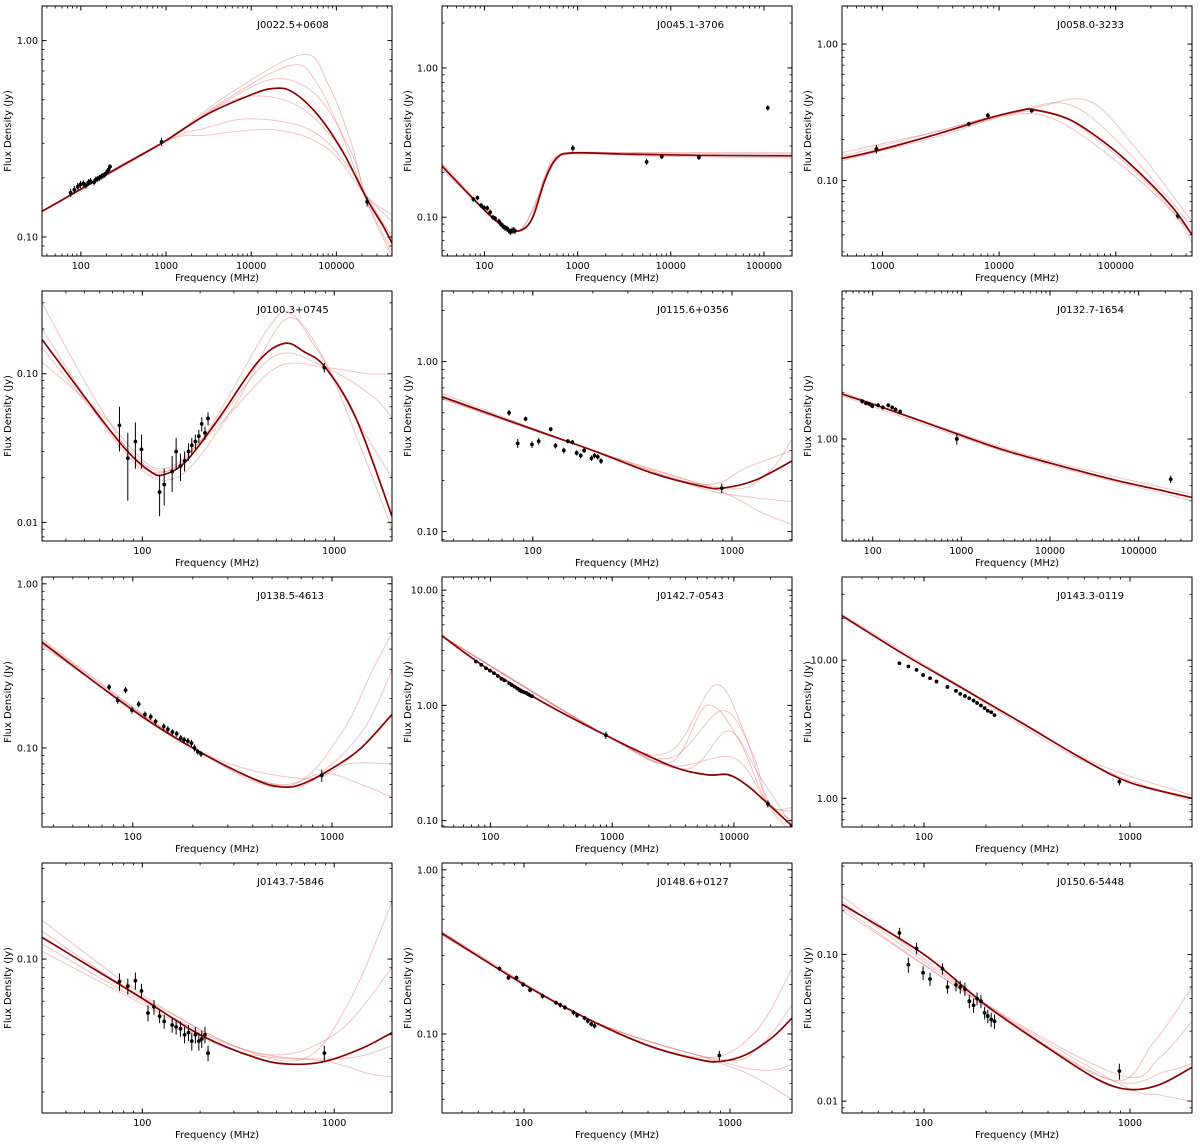  Describe the element at coordinates (690, 25) in the screenshot. I see `chart-title: J0045.1-3706` at that location.